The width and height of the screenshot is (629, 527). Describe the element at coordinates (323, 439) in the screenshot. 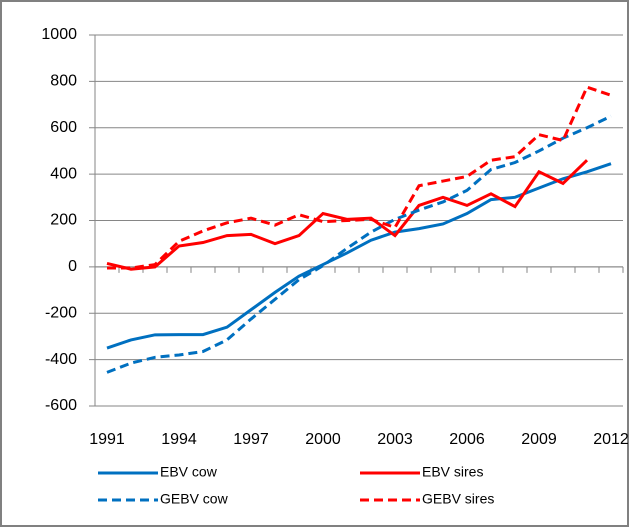

I see `x-tick-label: 2000` at that location.